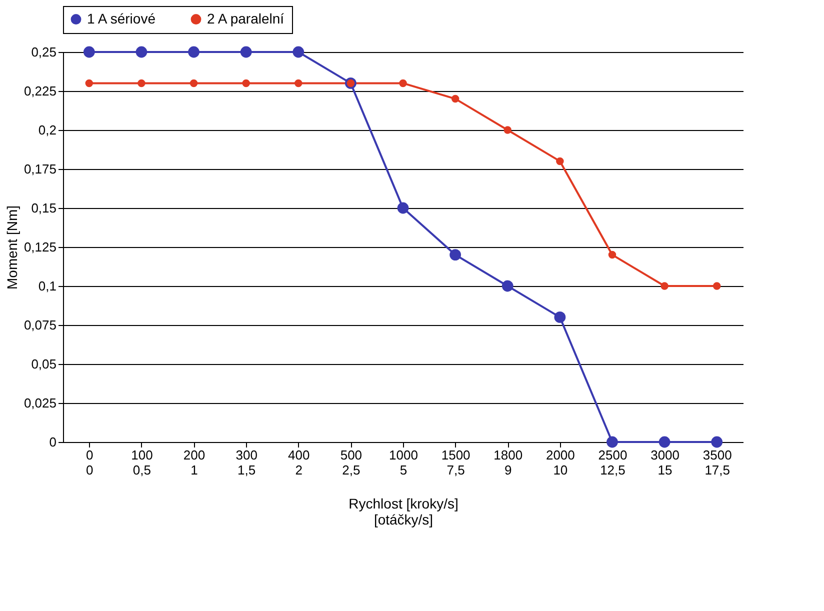 The width and height of the screenshot is (824, 611). Describe the element at coordinates (142, 463) in the screenshot. I see `x-tick-label: 100 0,5` at that location.